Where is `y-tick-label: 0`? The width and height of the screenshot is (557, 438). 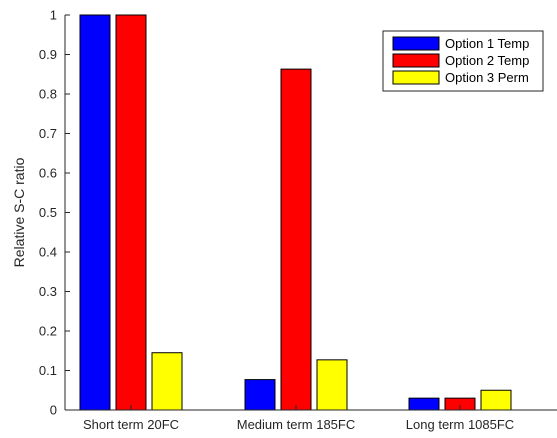
y-tick-label: 0 is located at coordinates (53, 410).